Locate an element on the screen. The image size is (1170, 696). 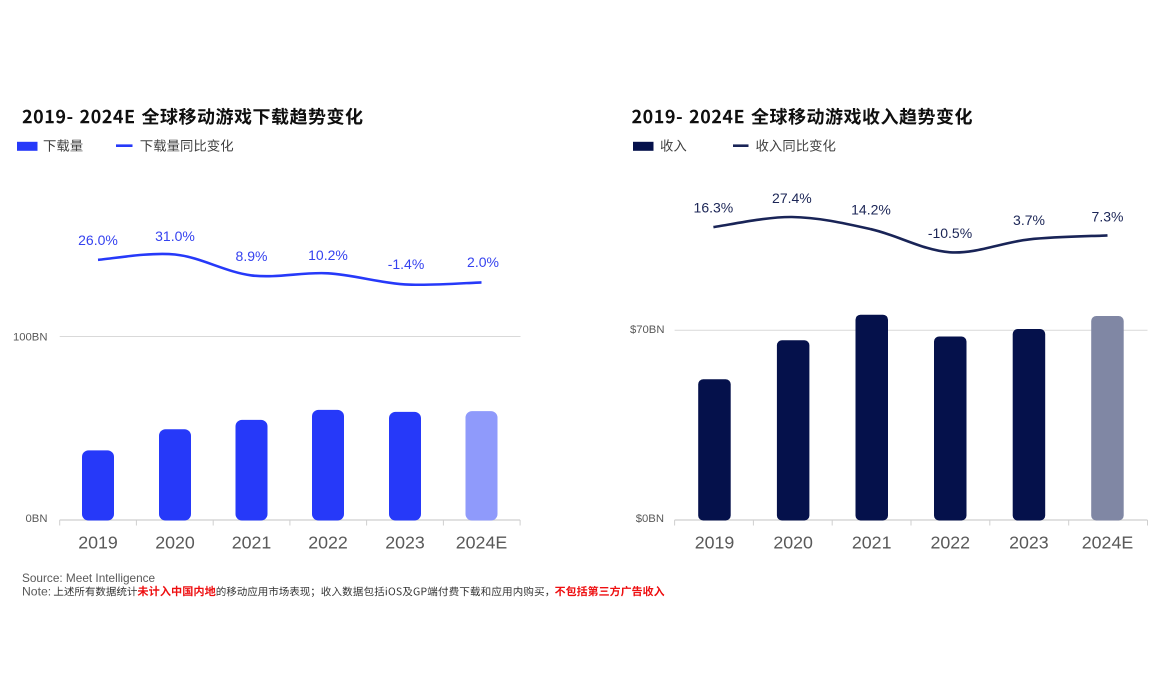
svg-text: 2.0% is located at coordinates (483, 262).